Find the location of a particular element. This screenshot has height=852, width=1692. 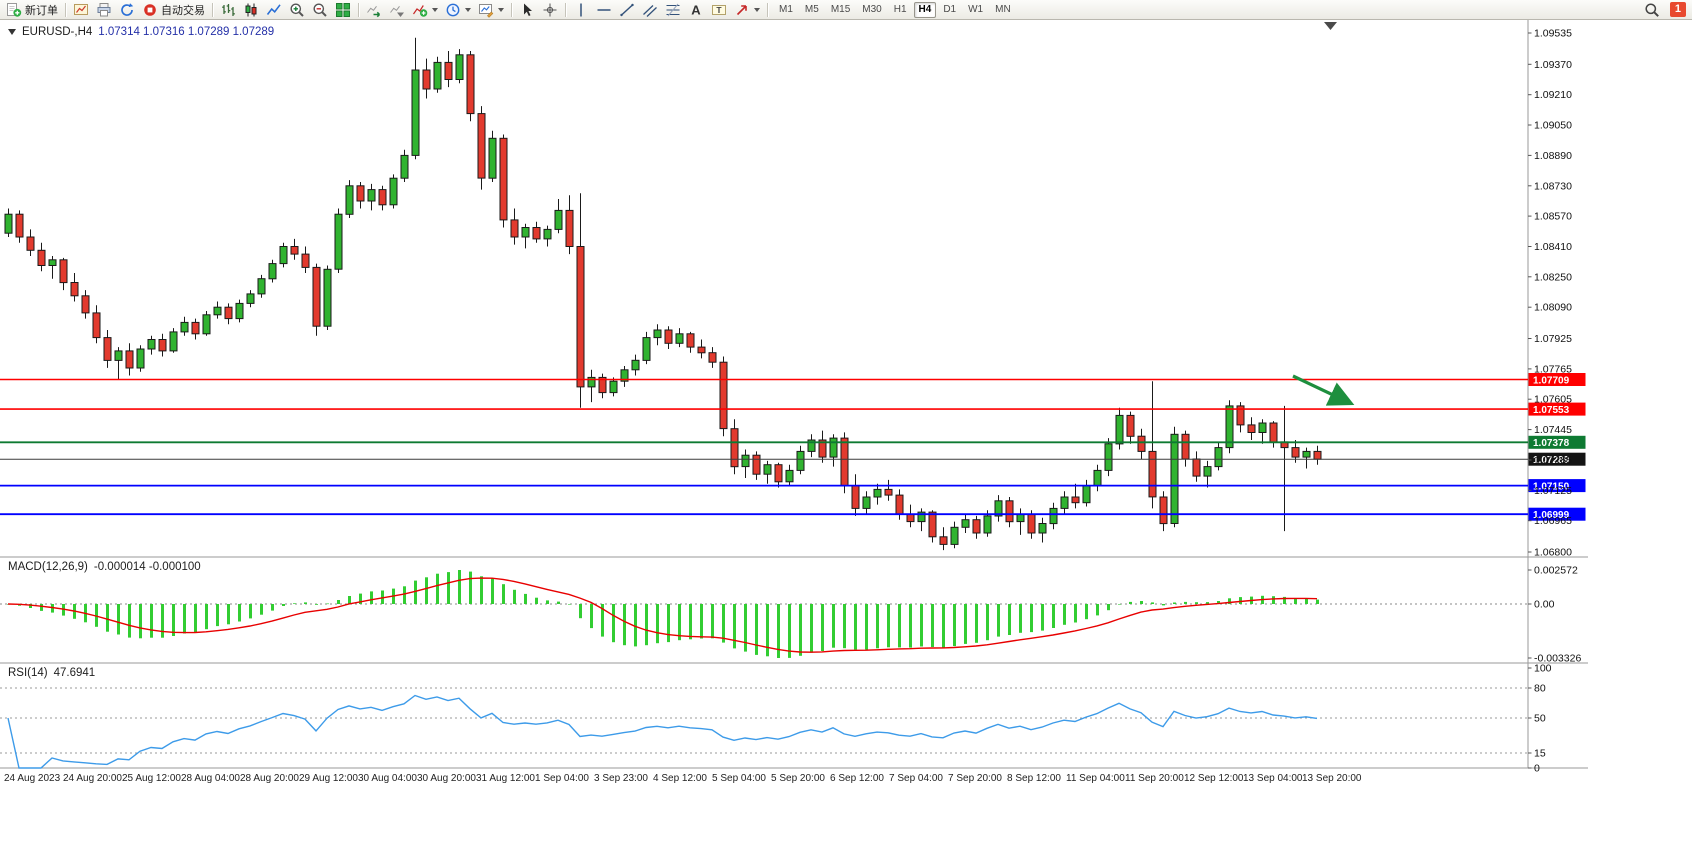

symbol-dropdown-icon is located at coordinates (12, 32).